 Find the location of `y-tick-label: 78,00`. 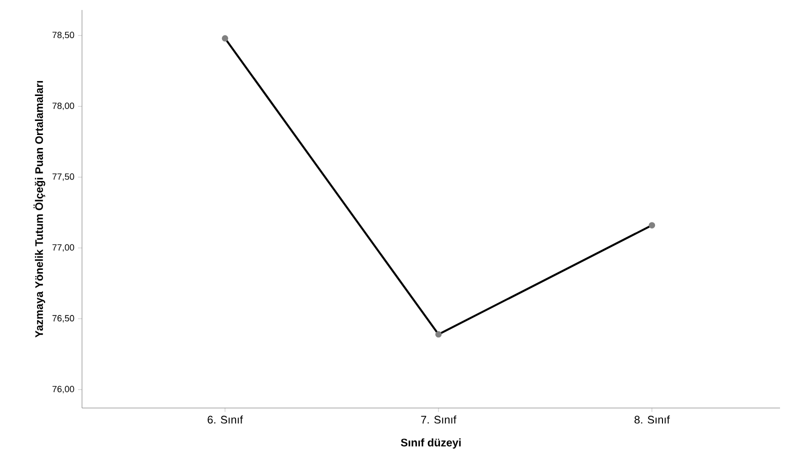

y-tick-label: 78,00 is located at coordinates (63, 106).